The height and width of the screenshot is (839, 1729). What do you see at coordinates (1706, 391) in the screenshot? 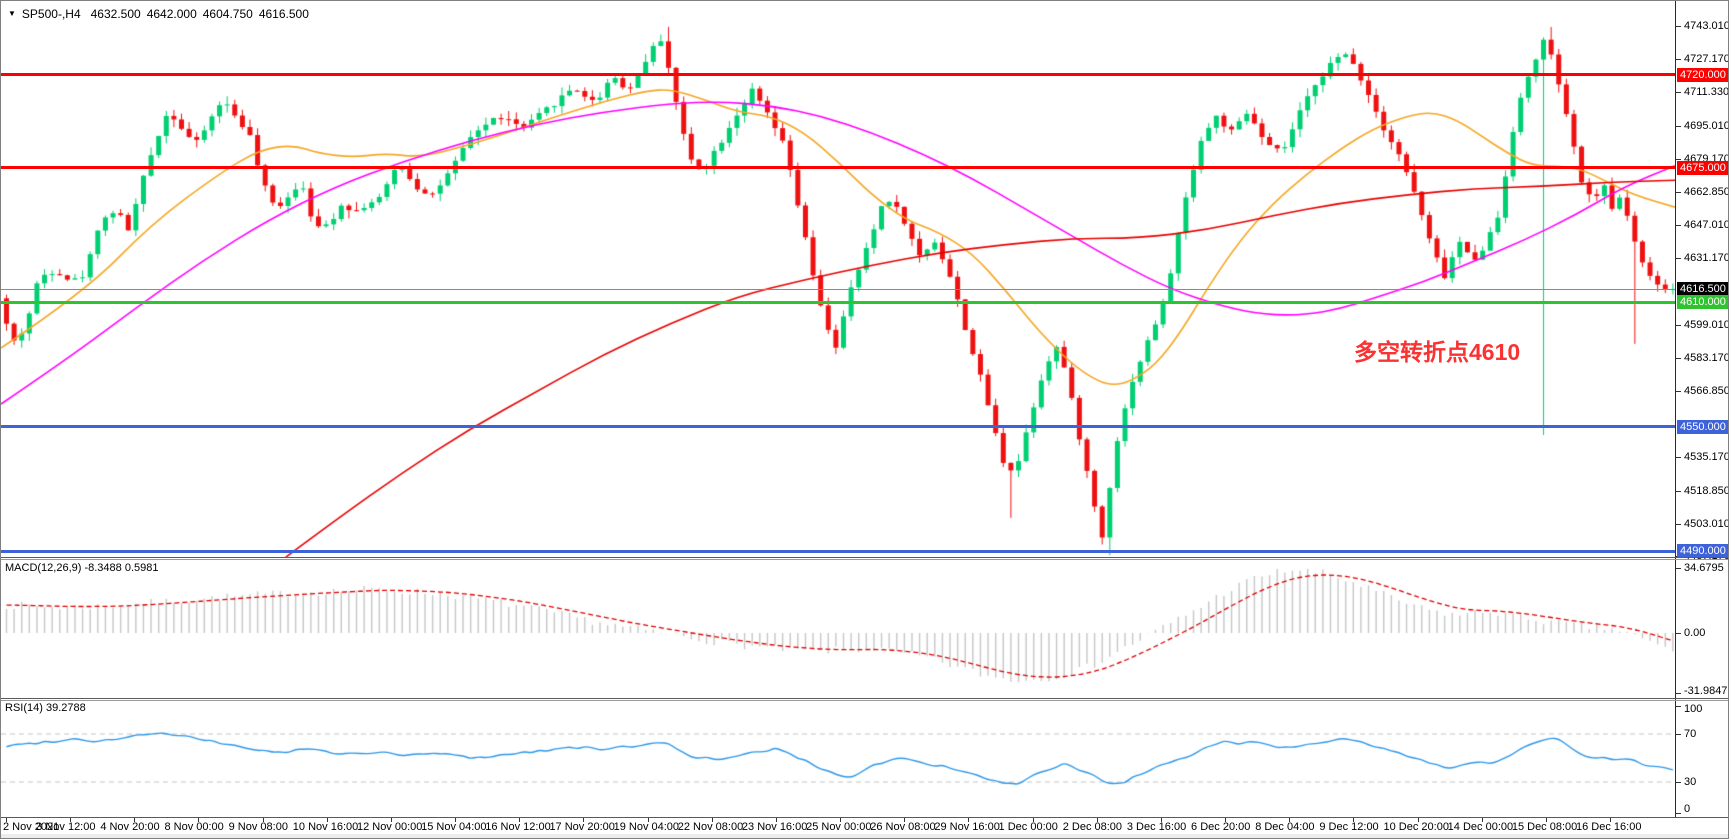
I see `y-axis-price-label: 4566.850` at bounding box center [1706, 391].